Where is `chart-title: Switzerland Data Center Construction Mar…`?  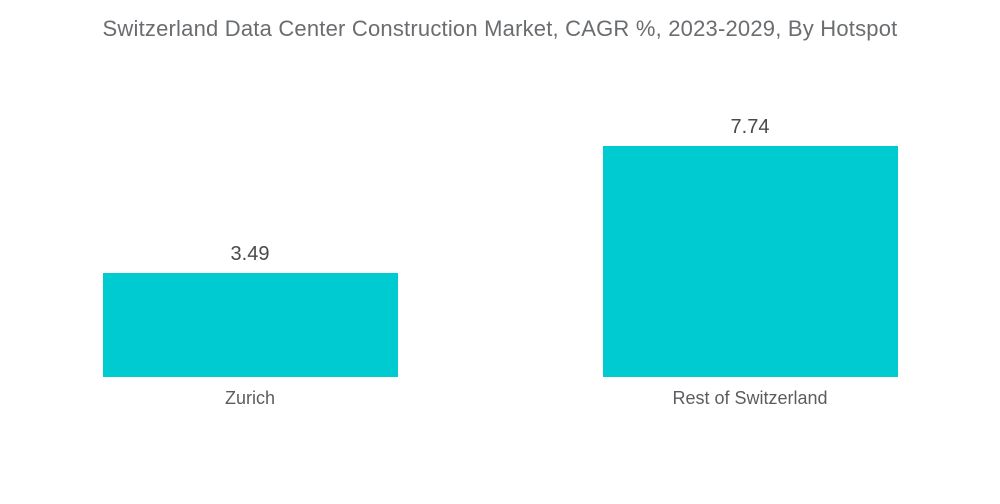 chart-title: Switzerland Data Center Construction Mar… is located at coordinates (500, 28).